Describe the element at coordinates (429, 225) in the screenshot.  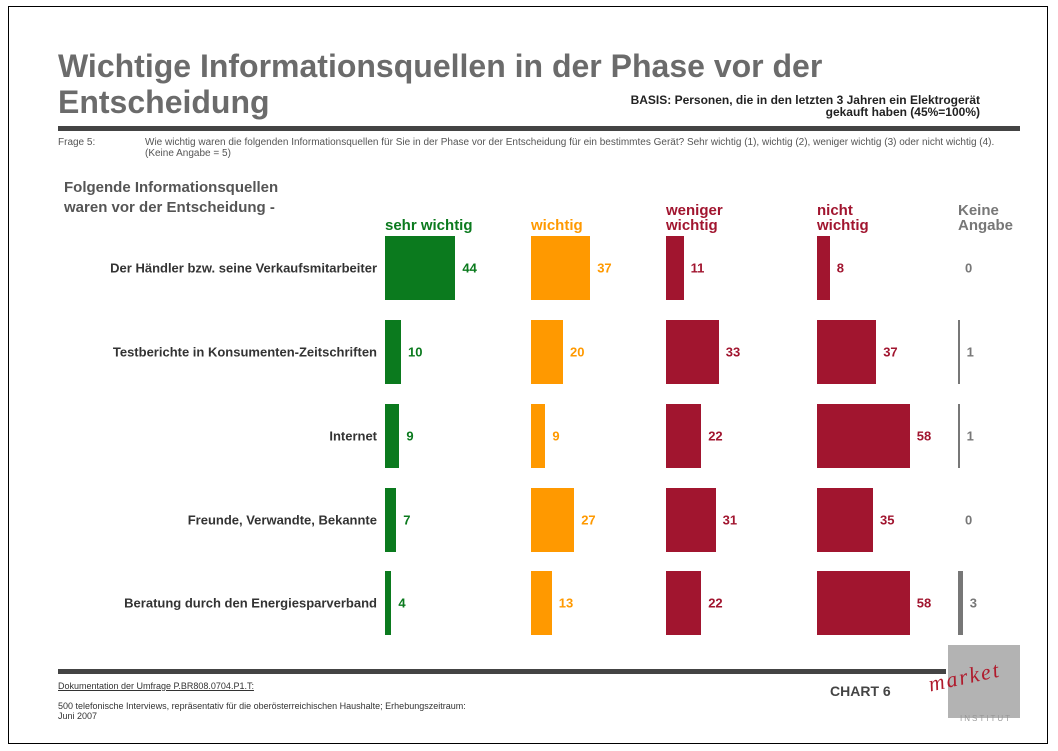
I see `series-header: sehr wichtig` at that location.